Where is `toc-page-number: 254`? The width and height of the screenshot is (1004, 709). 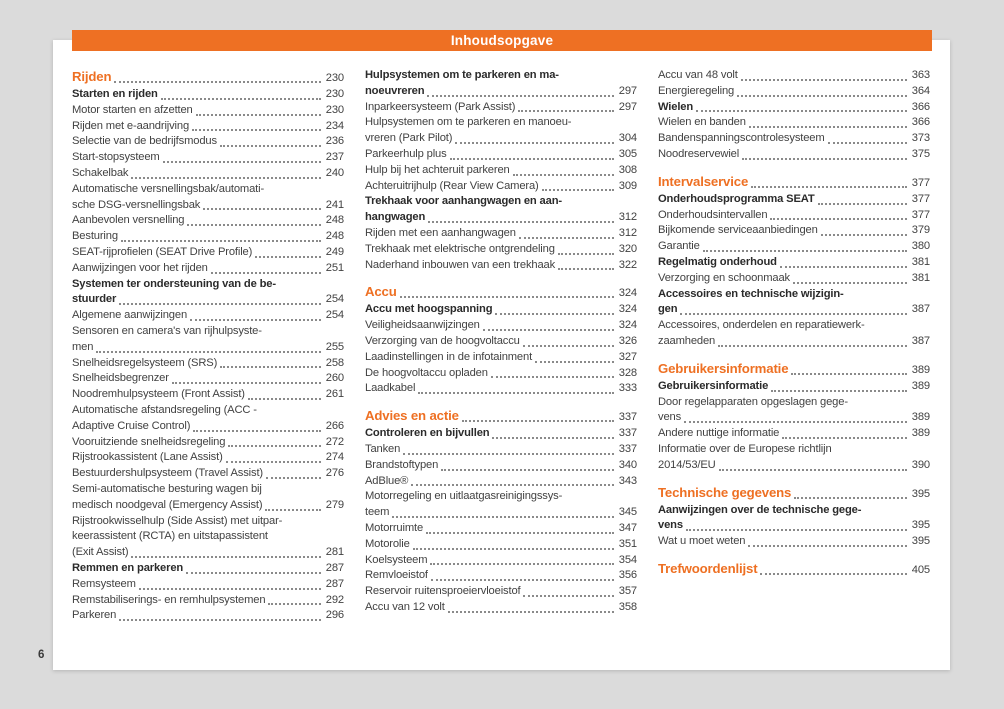
toc-page-number: 254 is located at coordinates (334, 315).